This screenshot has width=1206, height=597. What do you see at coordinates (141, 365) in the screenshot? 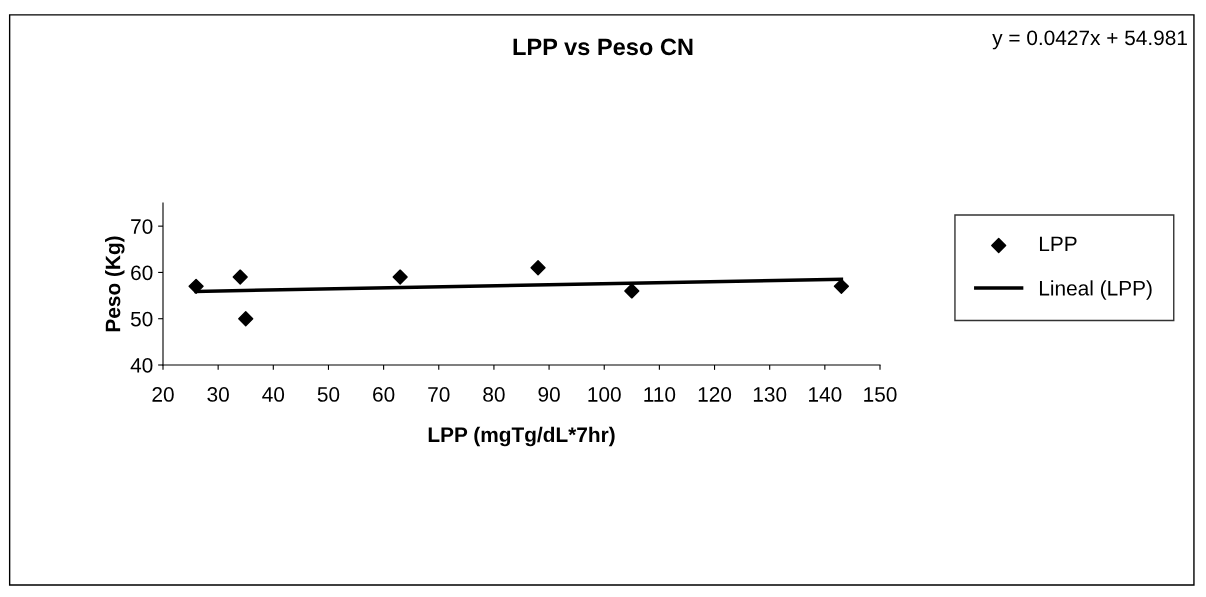
I see `y-tick-label: 40` at bounding box center [141, 365].